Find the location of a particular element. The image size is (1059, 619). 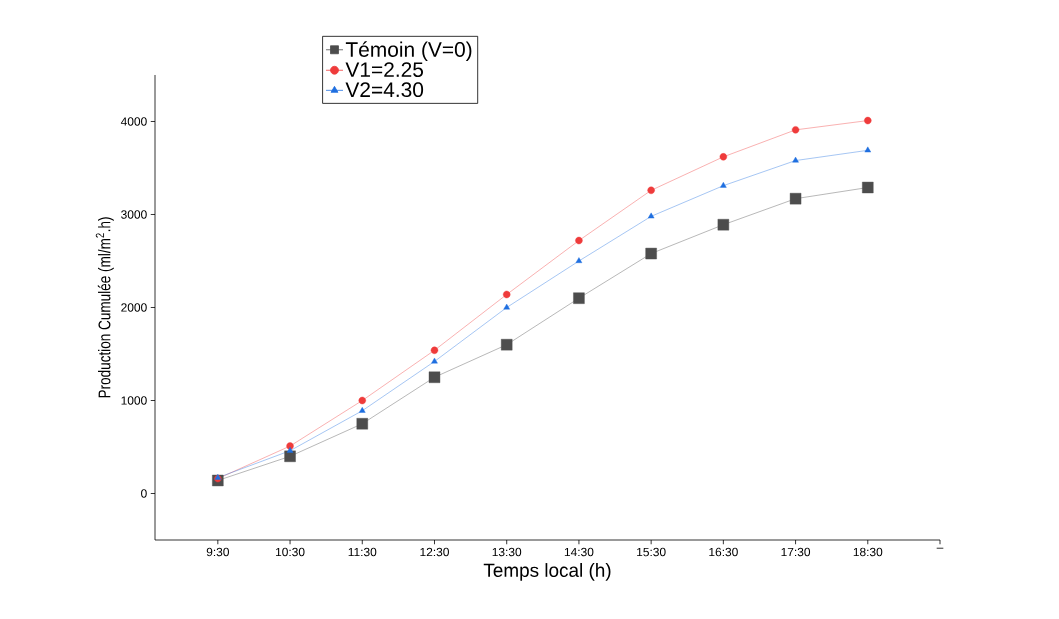

x-tick-label: 15:30 is located at coordinates (651, 552).